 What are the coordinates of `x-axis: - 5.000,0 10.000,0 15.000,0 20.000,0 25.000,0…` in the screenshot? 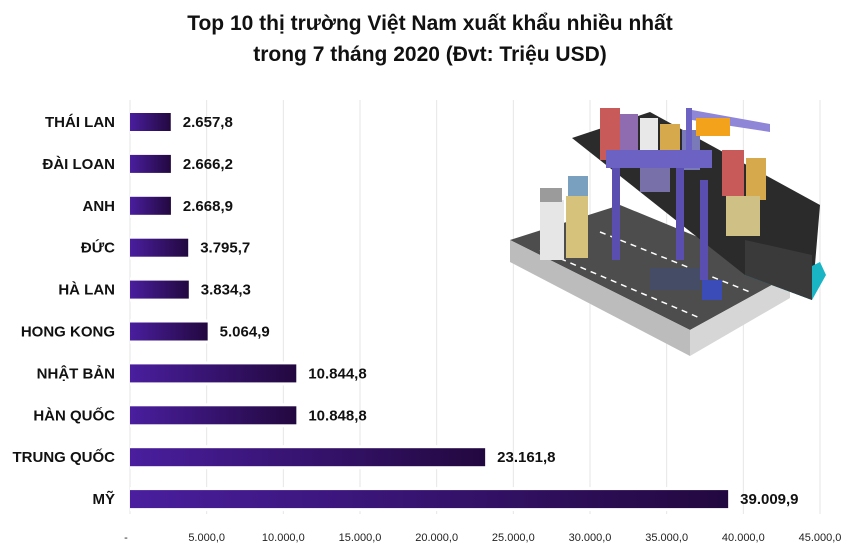 It's located at (482, 538).